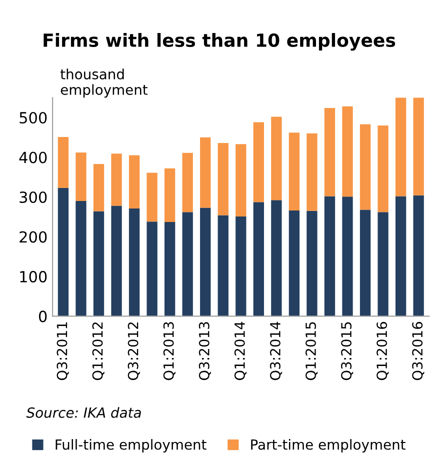 This screenshot has height=465, width=438. What do you see at coordinates (347, 351) in the screenshot?
I see `x-tick-label: Q3:2015` at bounding box center [347, 351].